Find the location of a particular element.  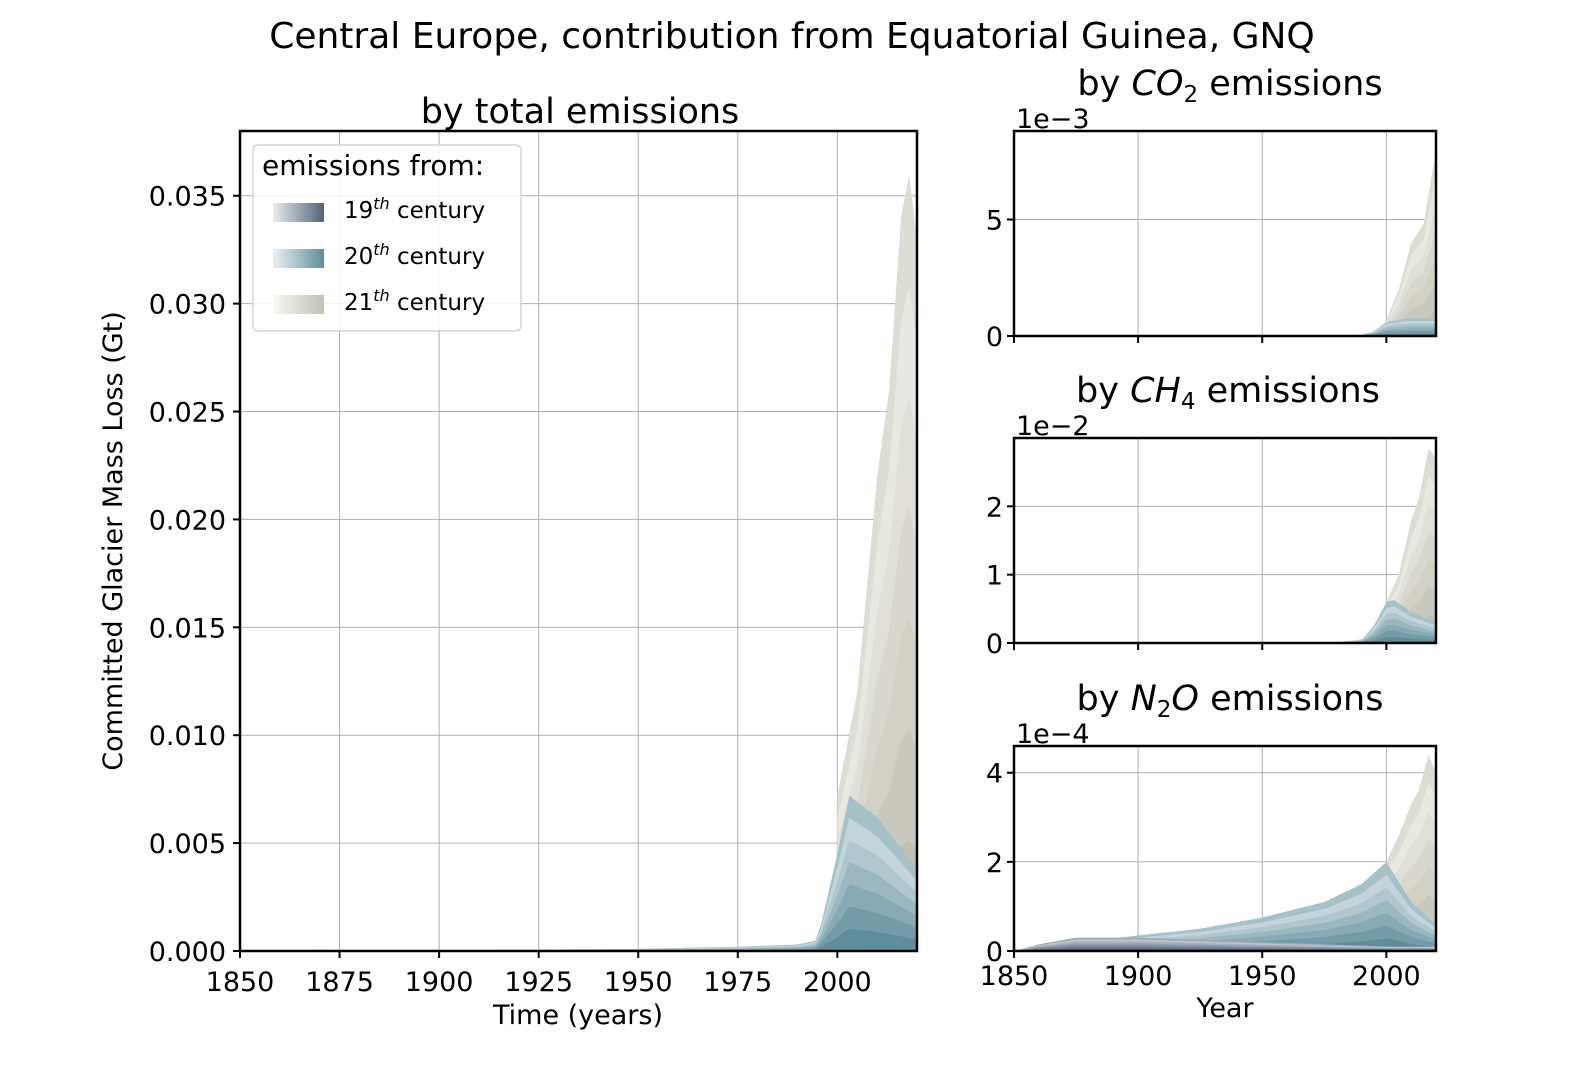

legend-box is located at coordinates (387, 238).